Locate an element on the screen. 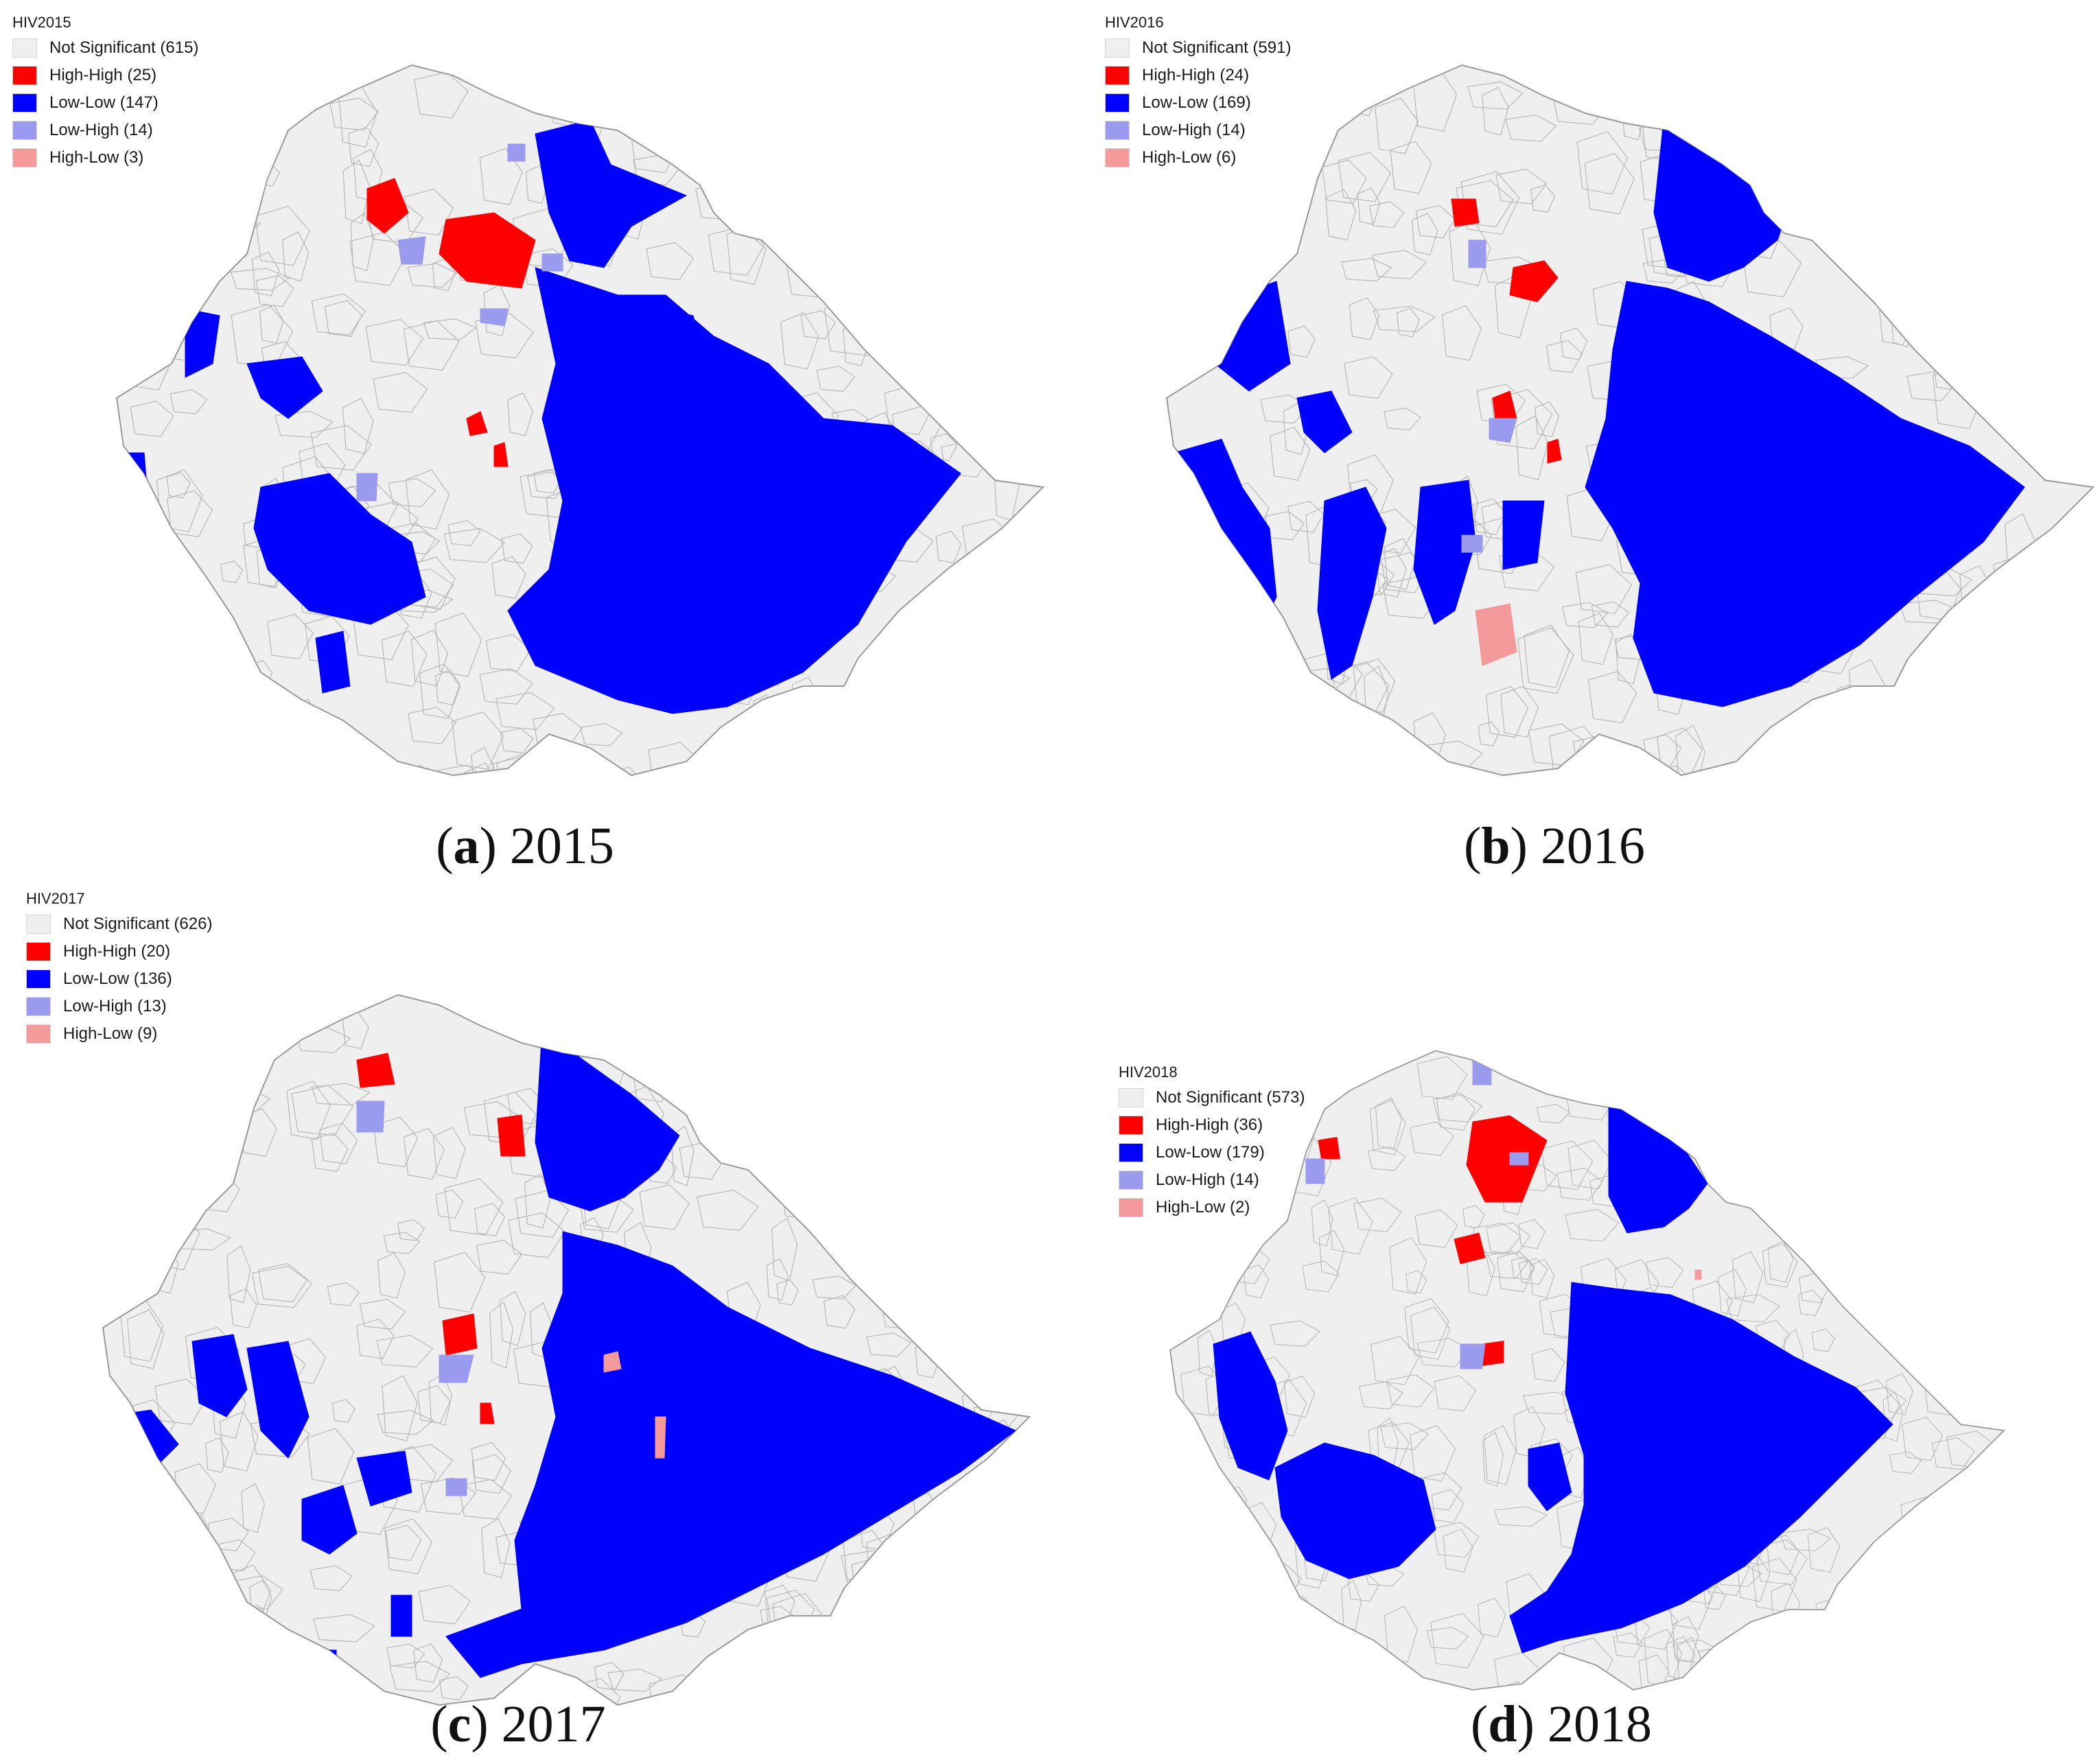 This screenshot has height=1764, width=2100. legend-item: Low-High (14) is located at coordinates (1198, 130).